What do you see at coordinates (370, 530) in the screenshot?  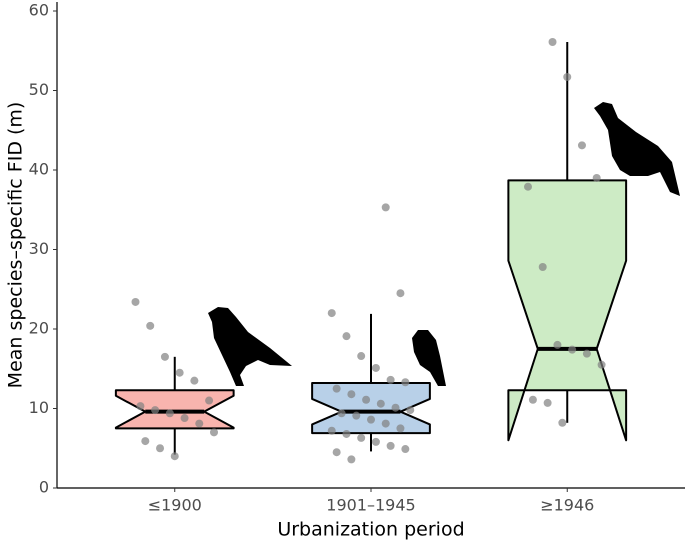 I see `x-axis-title: Urbanization period` at bounding box center [370, 530].